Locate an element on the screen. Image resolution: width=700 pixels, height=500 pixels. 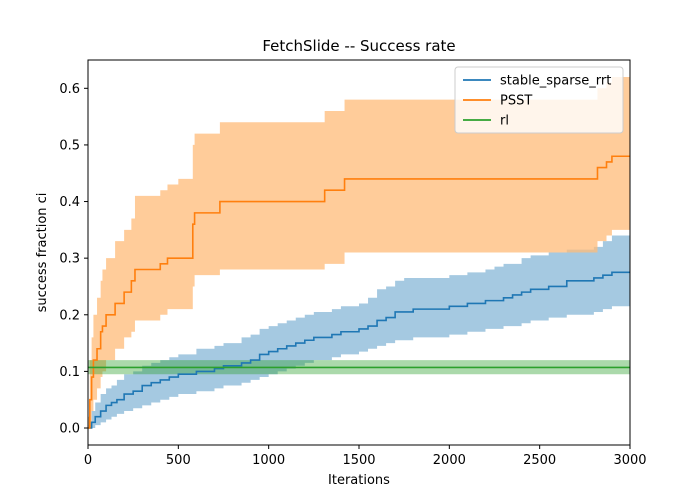
x-tick-label: 0 is located at coordinates (88, 460).